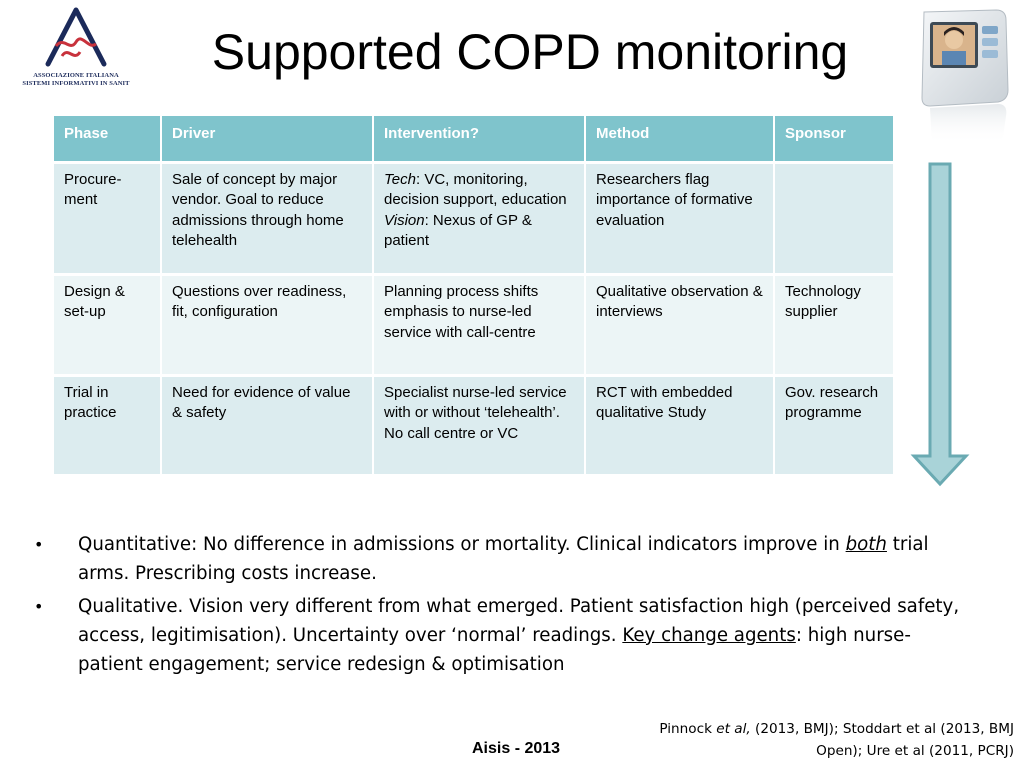 The height and width of the screenshot is (768, 1024). I want to click on telehealth-device-image, so click(966, 78).